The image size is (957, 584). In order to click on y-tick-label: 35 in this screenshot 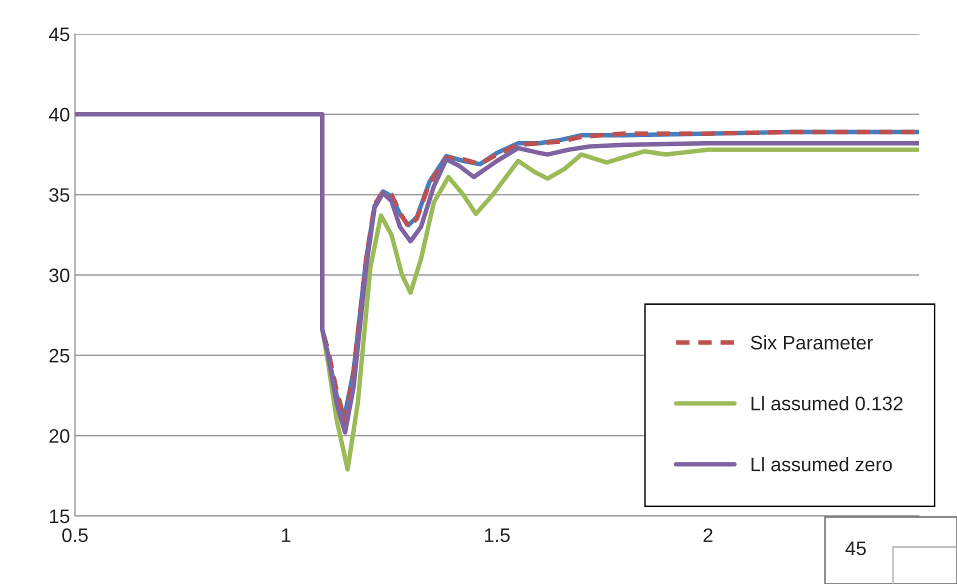, I will do `click(59, 195)`.